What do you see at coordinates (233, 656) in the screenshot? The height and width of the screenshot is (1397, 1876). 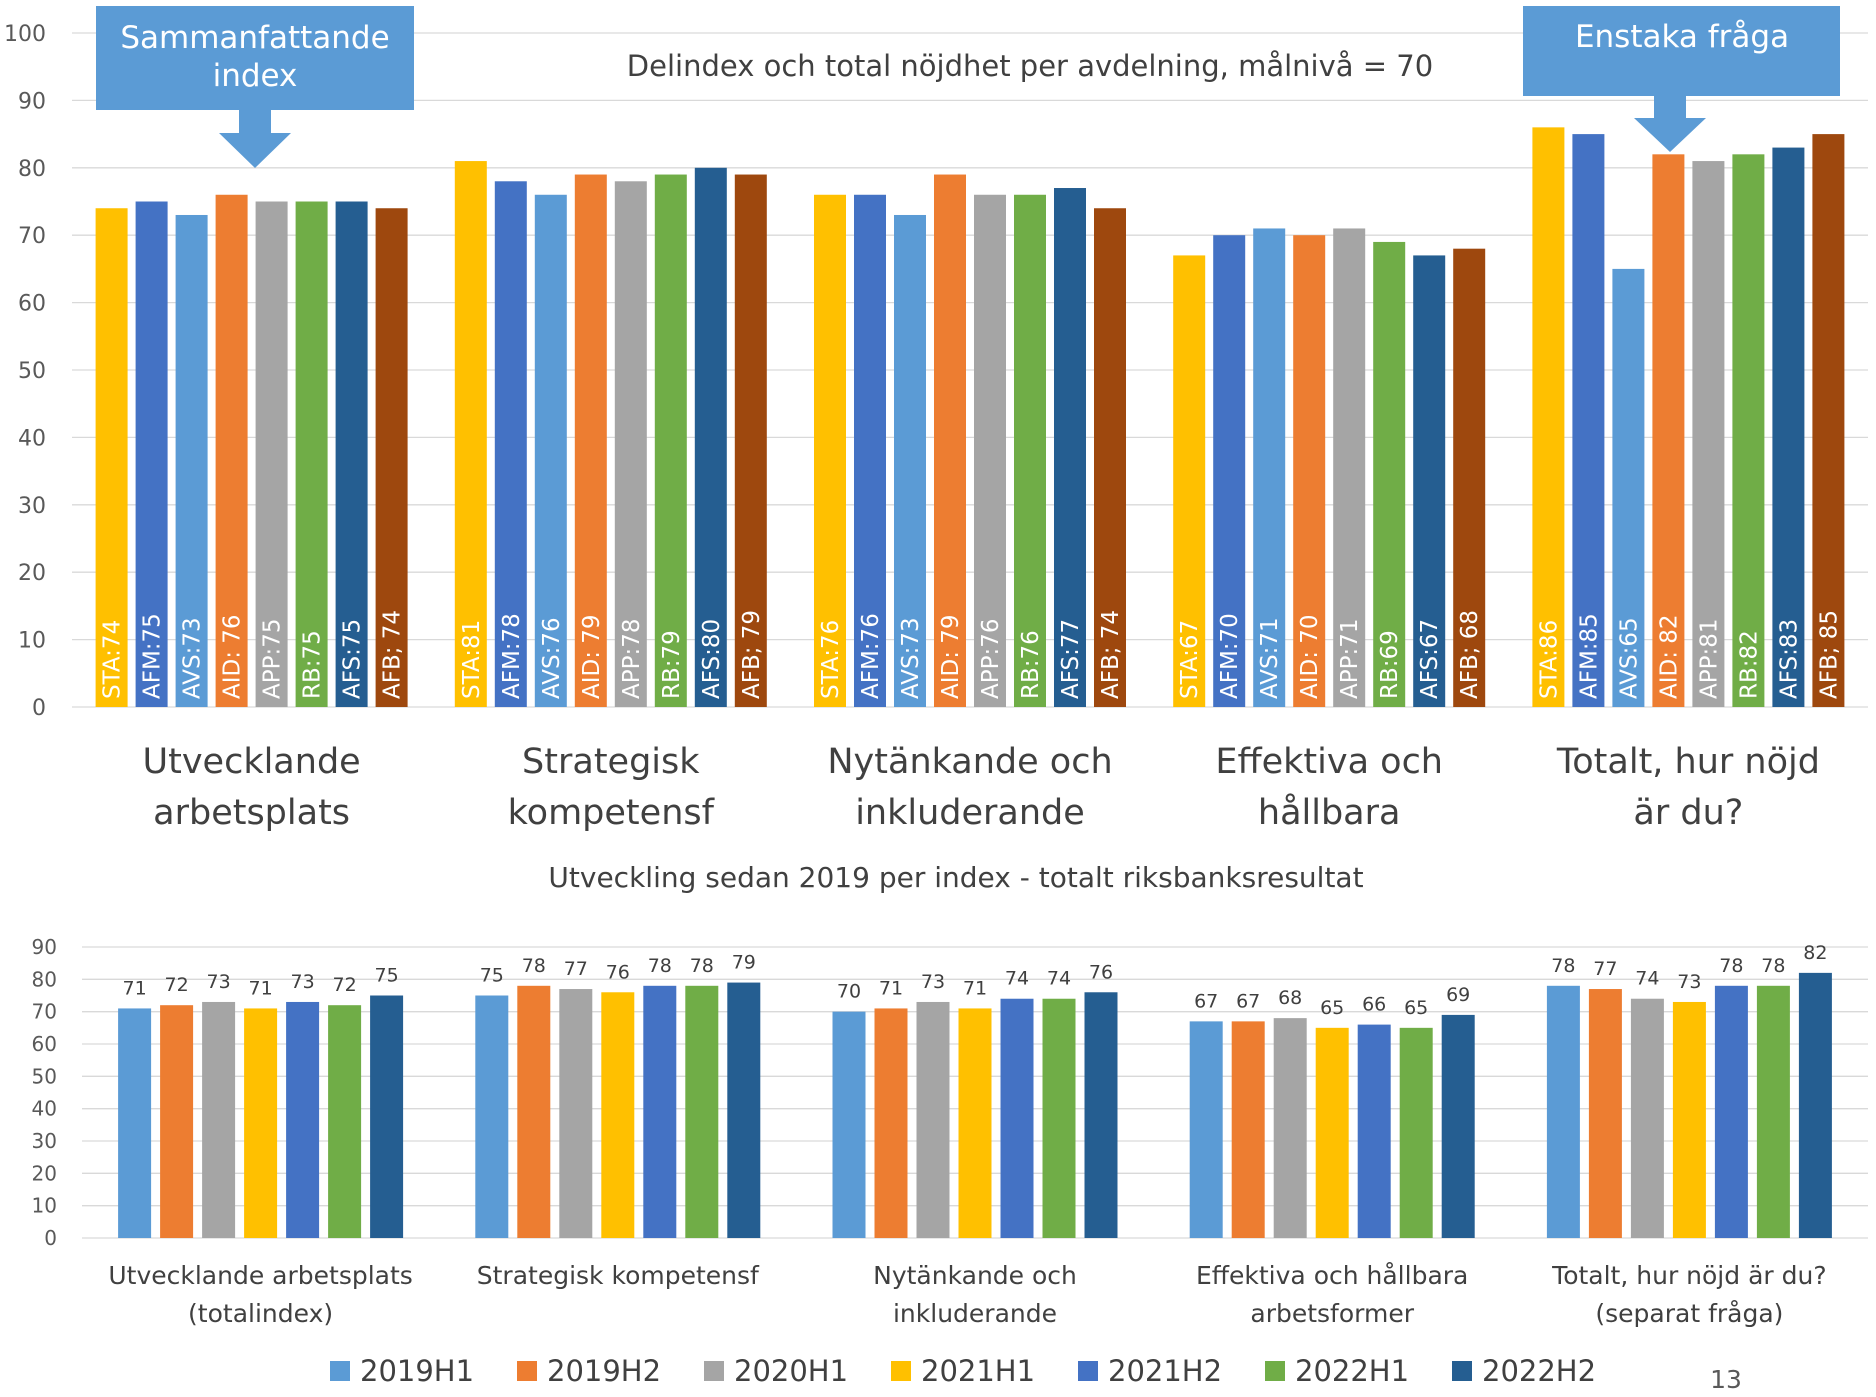 I see `bar-data-label: AID: 76` at bounding box center [233, 656].